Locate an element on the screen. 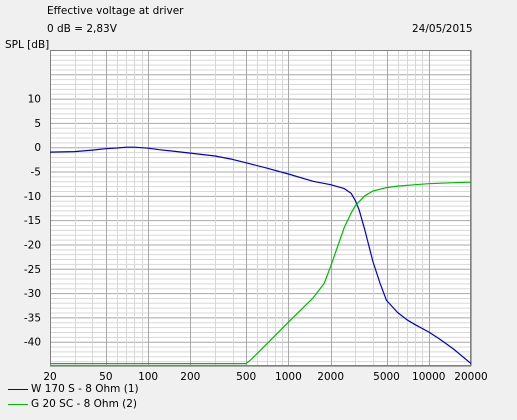  x-tick-label: 50 is located at coordinates (105, 377).